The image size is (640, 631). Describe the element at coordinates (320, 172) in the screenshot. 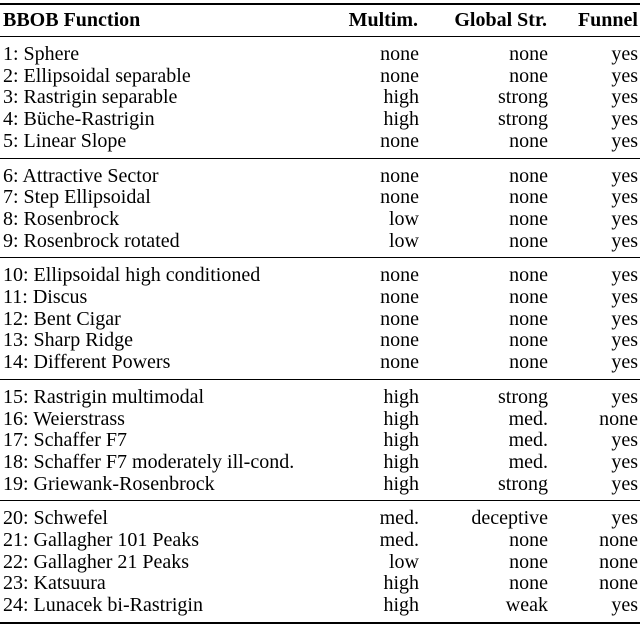

I see `table-row: 6: Attractive Sector none none yes` at that location.